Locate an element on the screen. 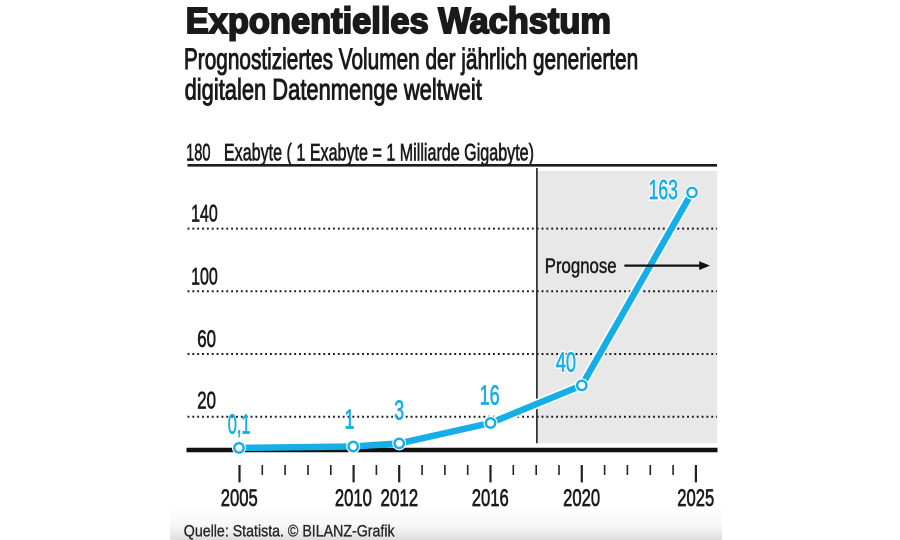 This screenshot has height=540, width=900. svg-text: 2025 is located at coordinates (695, 498).